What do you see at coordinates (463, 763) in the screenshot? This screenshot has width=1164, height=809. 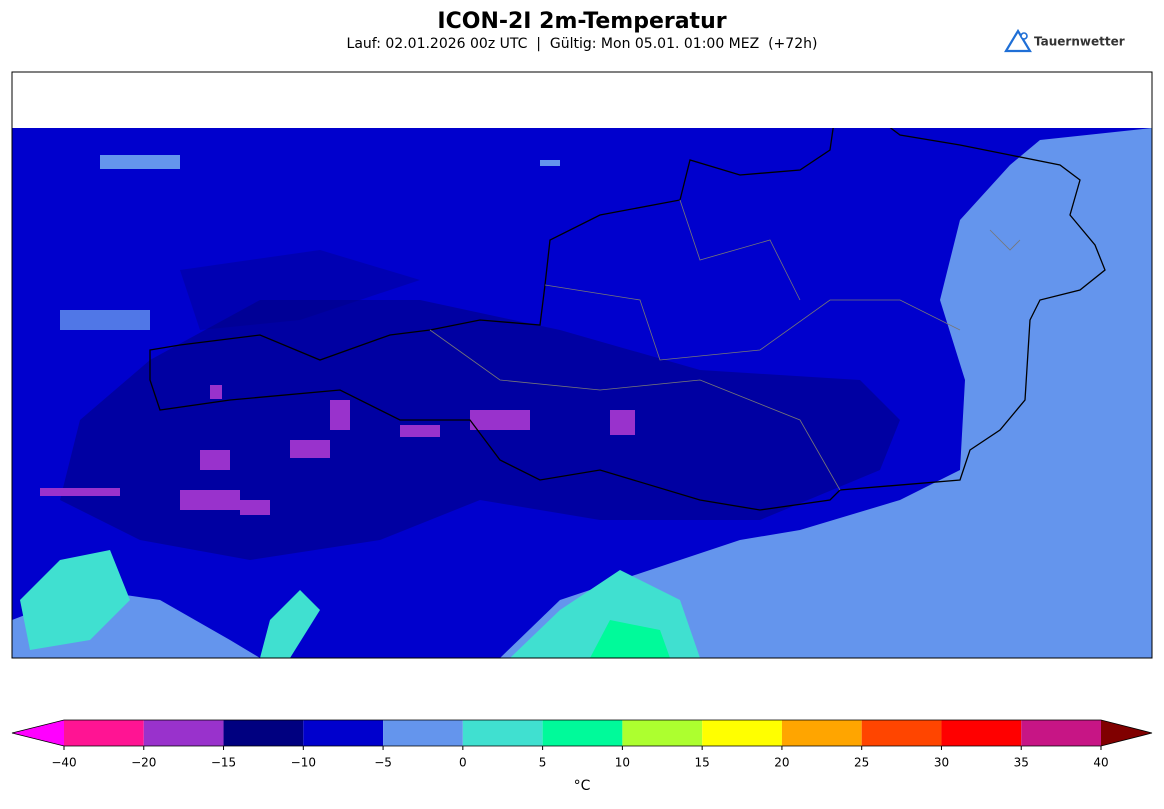 I see `colorbar-tick-label: 0` at bounding box center [463, 763].